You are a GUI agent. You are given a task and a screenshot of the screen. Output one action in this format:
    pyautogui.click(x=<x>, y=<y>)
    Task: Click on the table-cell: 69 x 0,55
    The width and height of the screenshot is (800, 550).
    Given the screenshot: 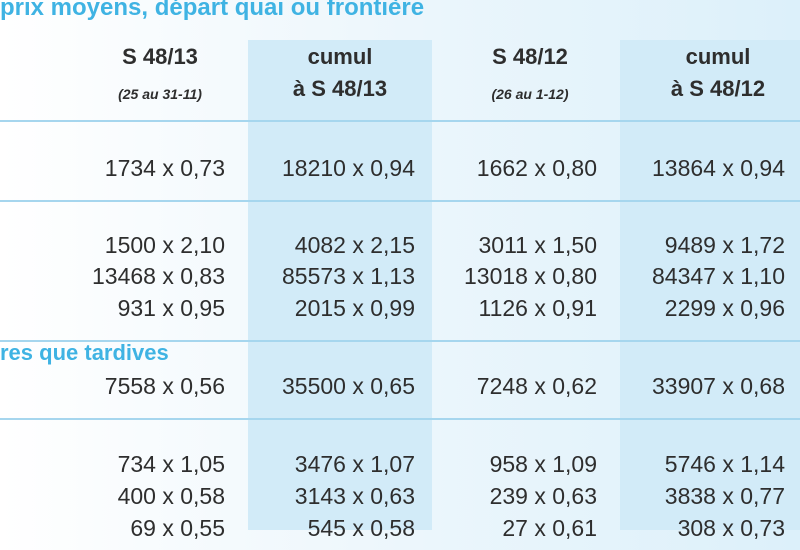 What is the action you would take?
    pyautogui.click(x=177, y=528)
    